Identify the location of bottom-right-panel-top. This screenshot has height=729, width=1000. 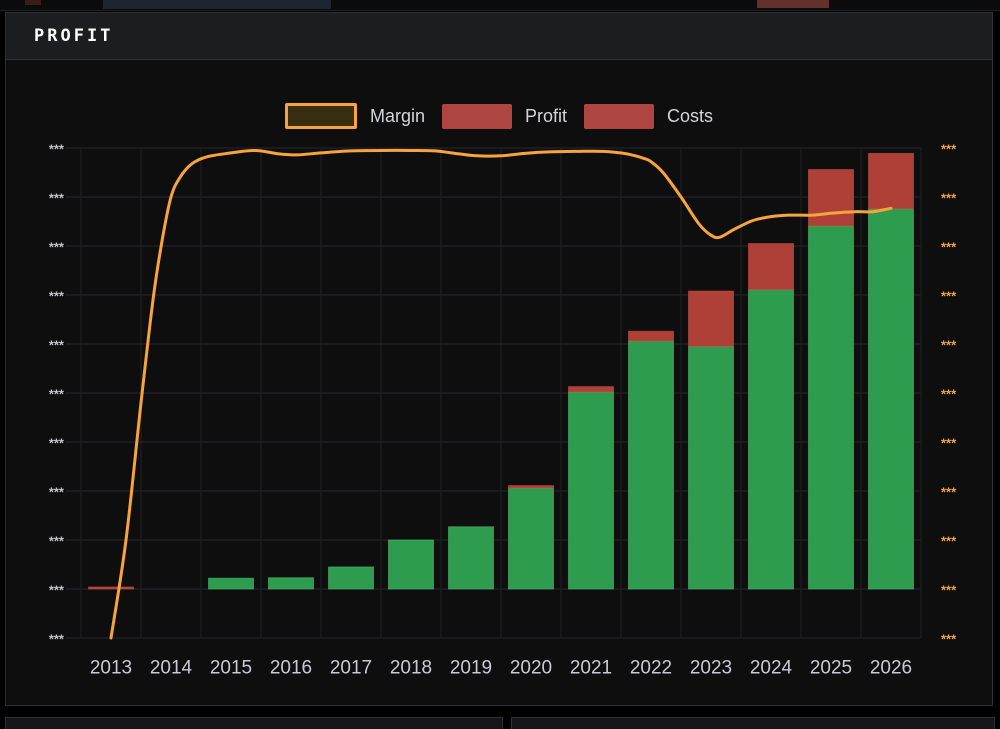
(753, 723).